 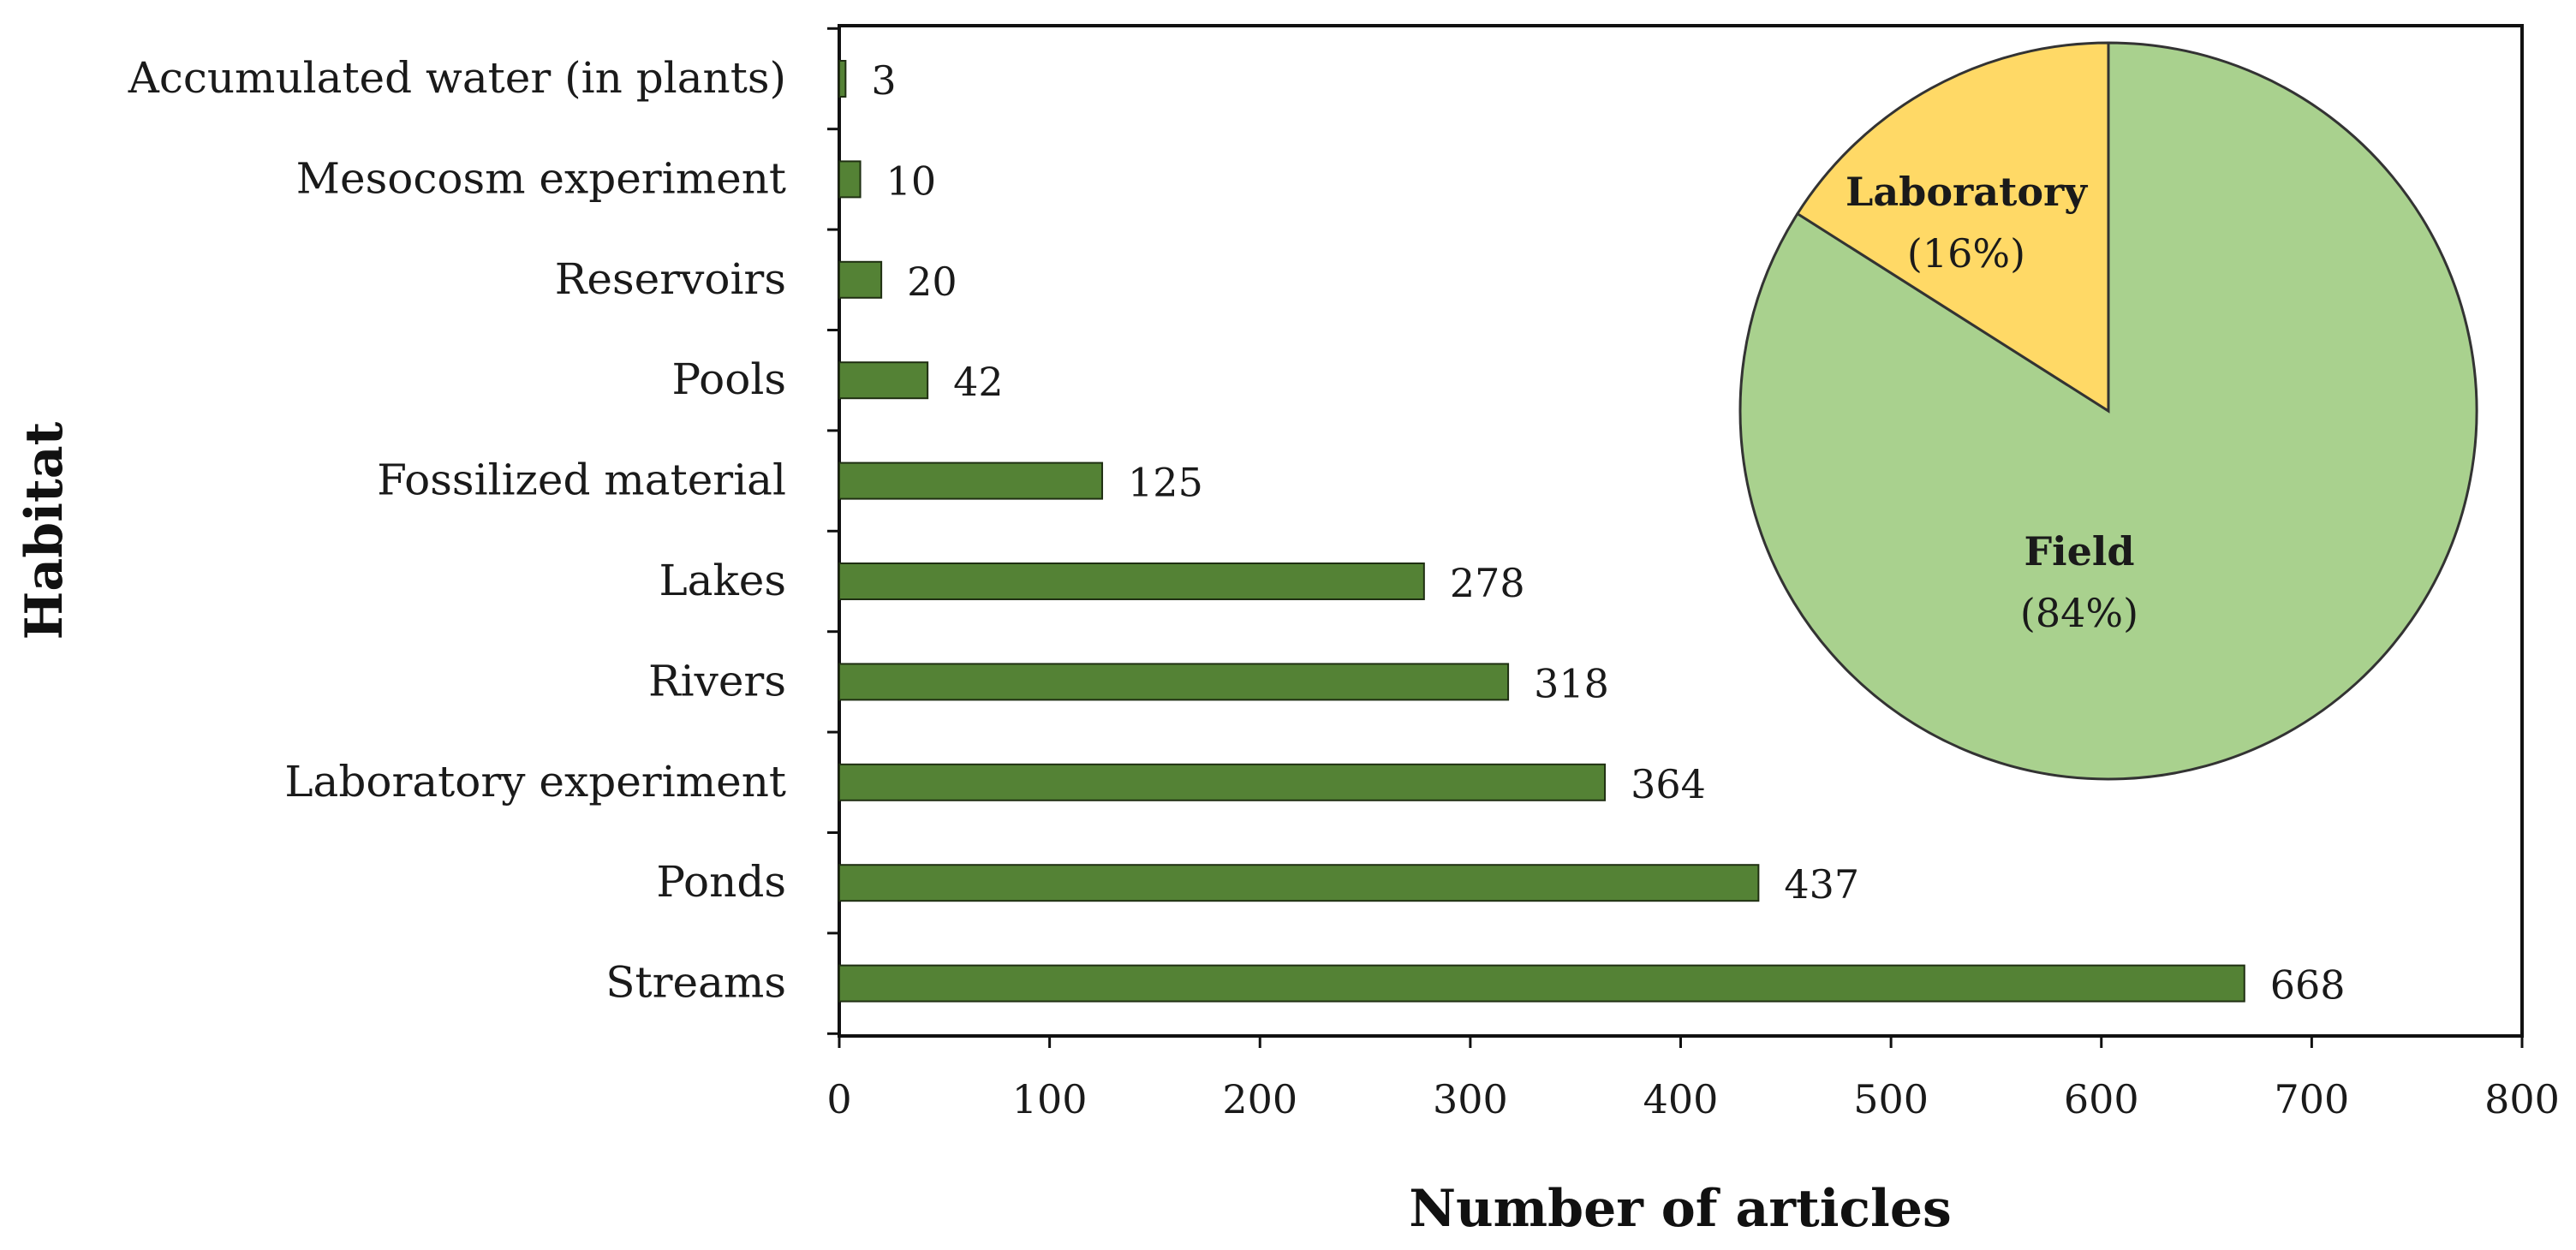 What do you see at coordinates (1131, 581) in the screenshot?
I see `bar-lakes` at bounding box center [1131, 581].